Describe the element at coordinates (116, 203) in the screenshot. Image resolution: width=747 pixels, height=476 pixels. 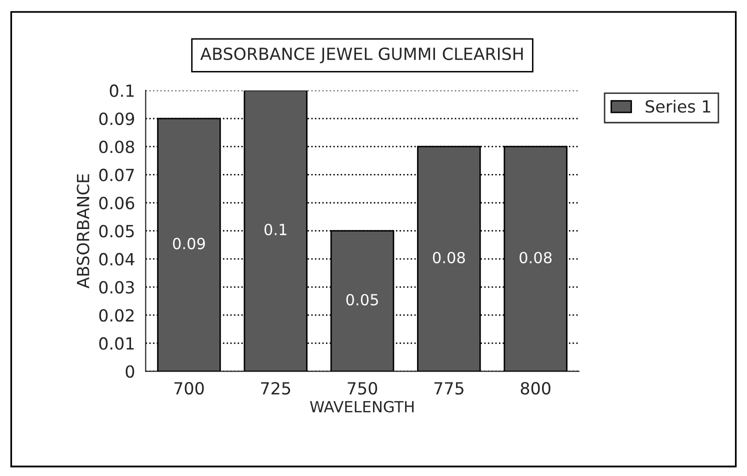
I see `y-tick-label: 0.06` at that location.